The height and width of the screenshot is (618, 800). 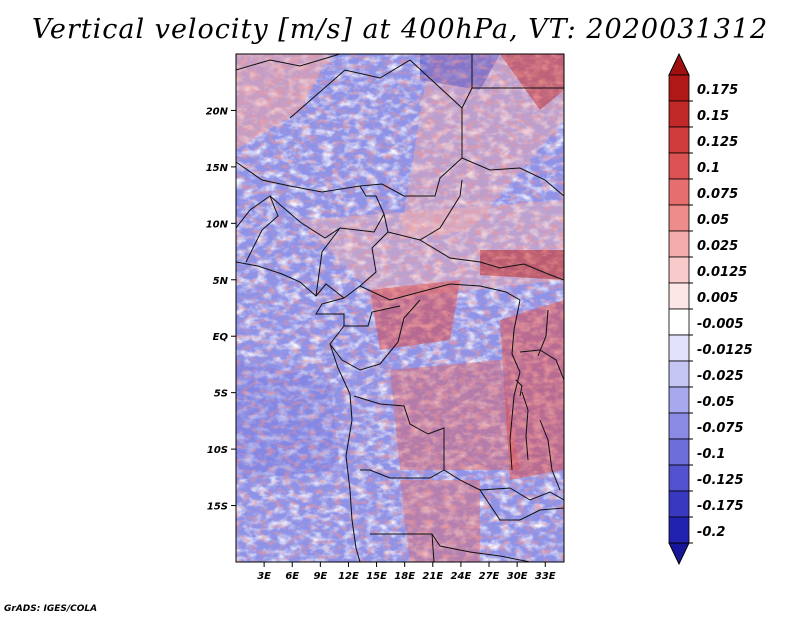 What do you see at coordinates (717, 90) in the screenshot?
I see `colorbar-label: 0.175` at bounding box center [717, 90].